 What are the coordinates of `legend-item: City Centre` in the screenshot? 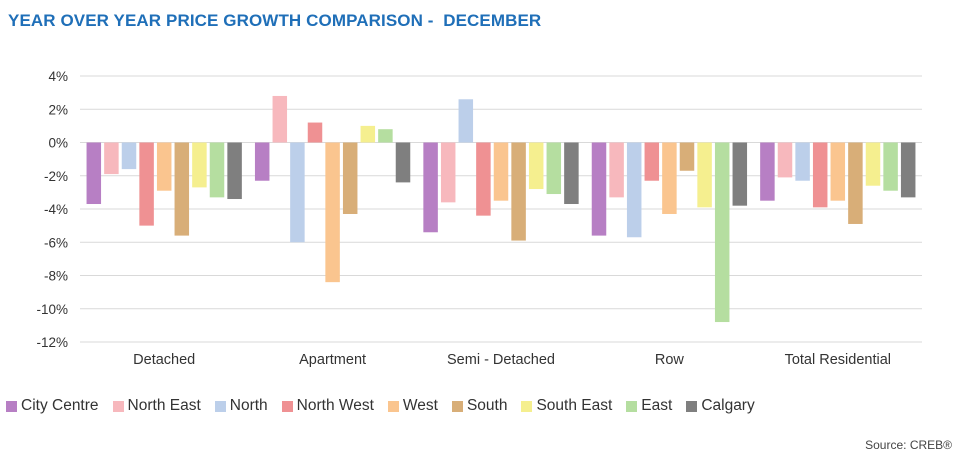 It's located at (52, 406).